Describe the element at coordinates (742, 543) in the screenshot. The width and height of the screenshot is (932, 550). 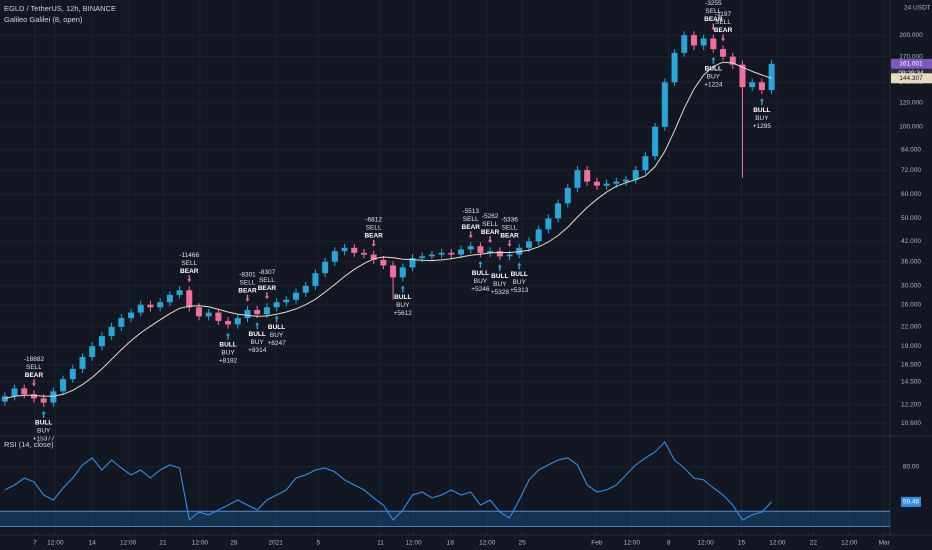
I see `x-tick-label: 15` at that location.